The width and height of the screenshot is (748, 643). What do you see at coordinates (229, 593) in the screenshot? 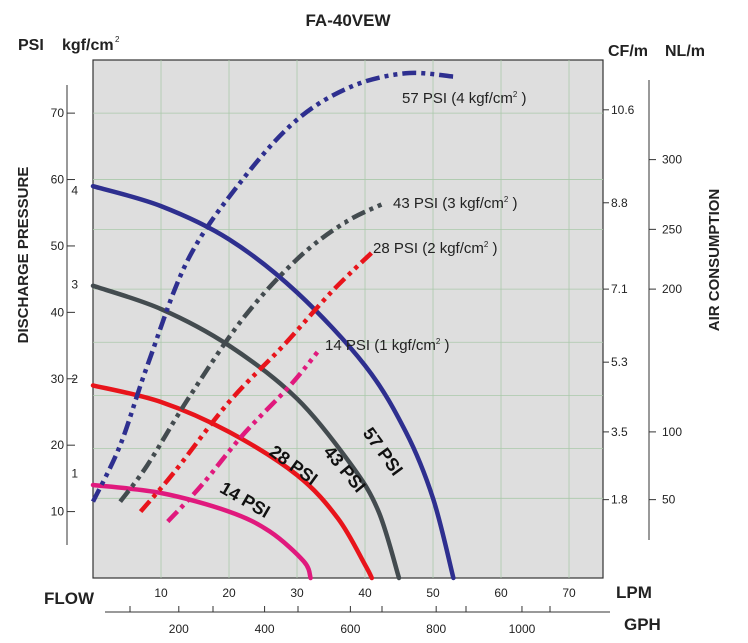
I see `lpm-tick-label-1: 20` at bounding box center [229, 593].